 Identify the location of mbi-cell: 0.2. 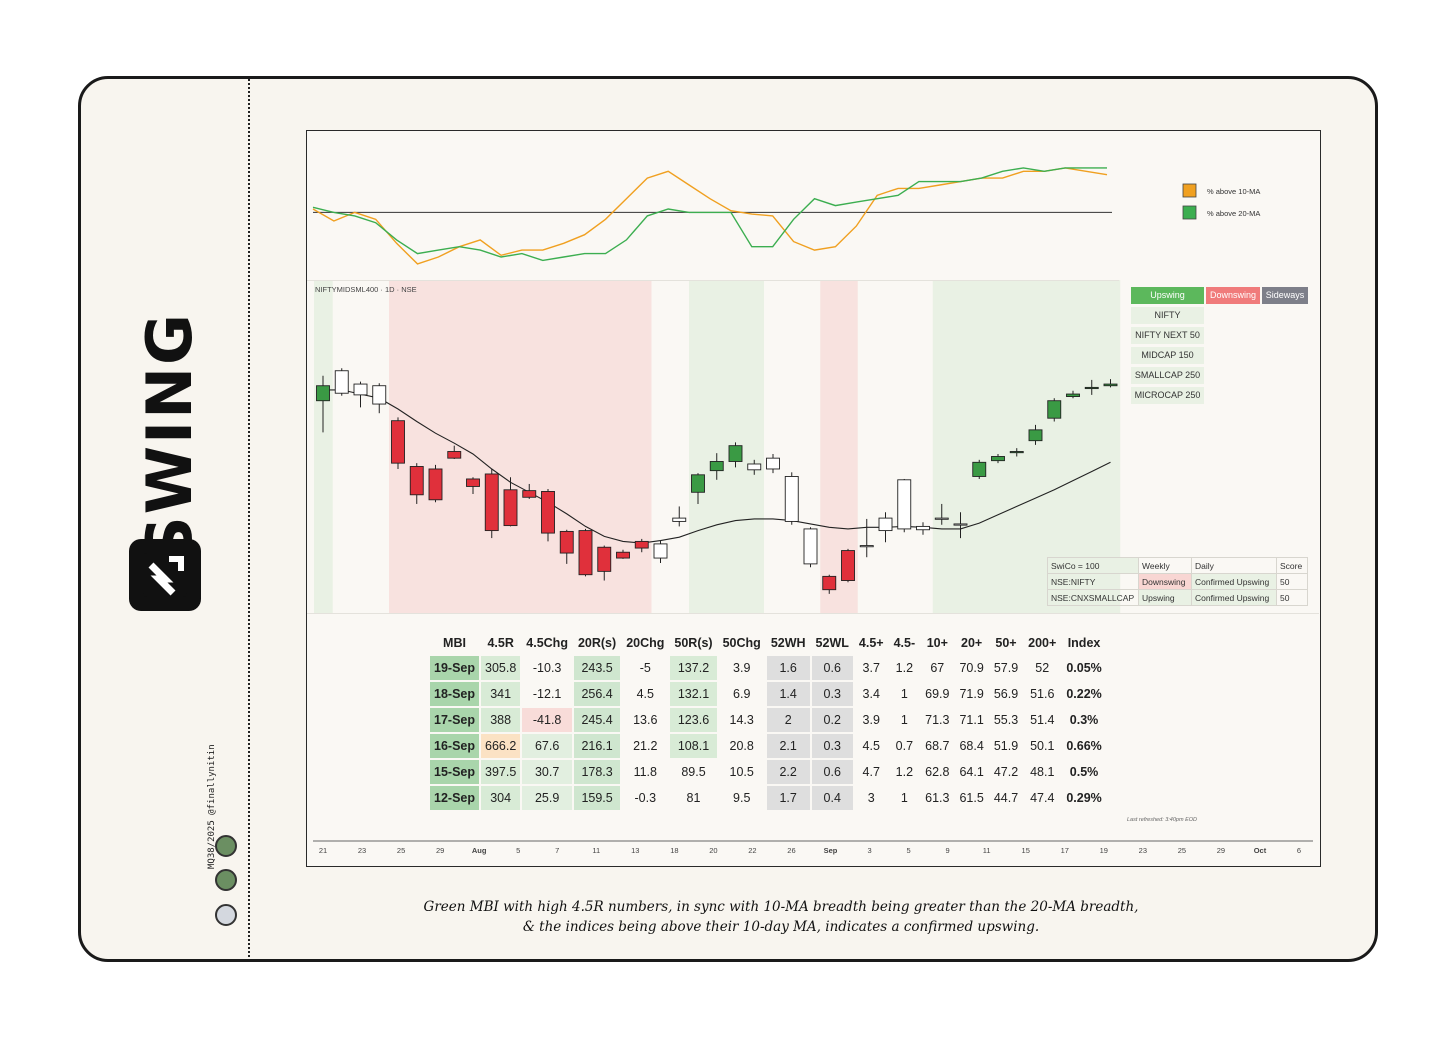
(832, 720).